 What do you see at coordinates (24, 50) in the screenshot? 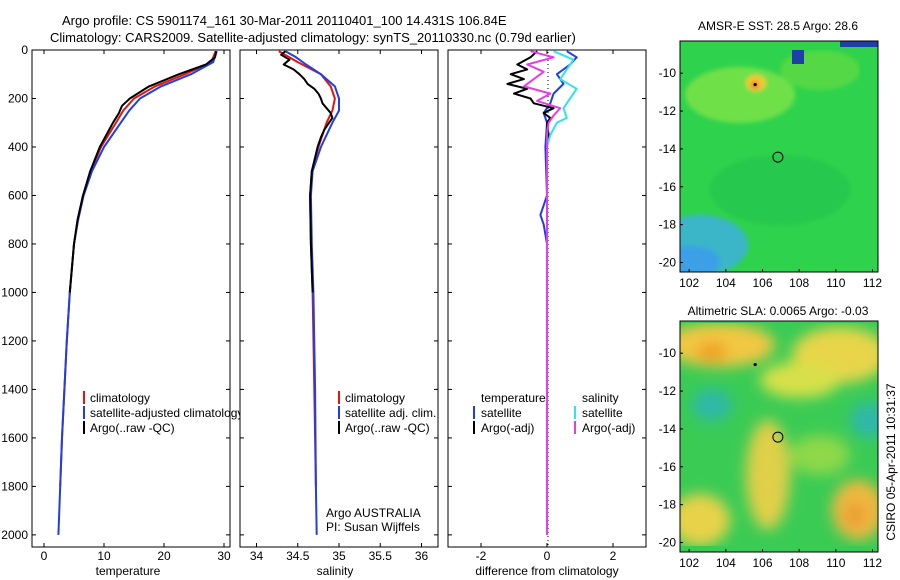
I see `y-tick-label: 0` at bounding box center [24, 50].